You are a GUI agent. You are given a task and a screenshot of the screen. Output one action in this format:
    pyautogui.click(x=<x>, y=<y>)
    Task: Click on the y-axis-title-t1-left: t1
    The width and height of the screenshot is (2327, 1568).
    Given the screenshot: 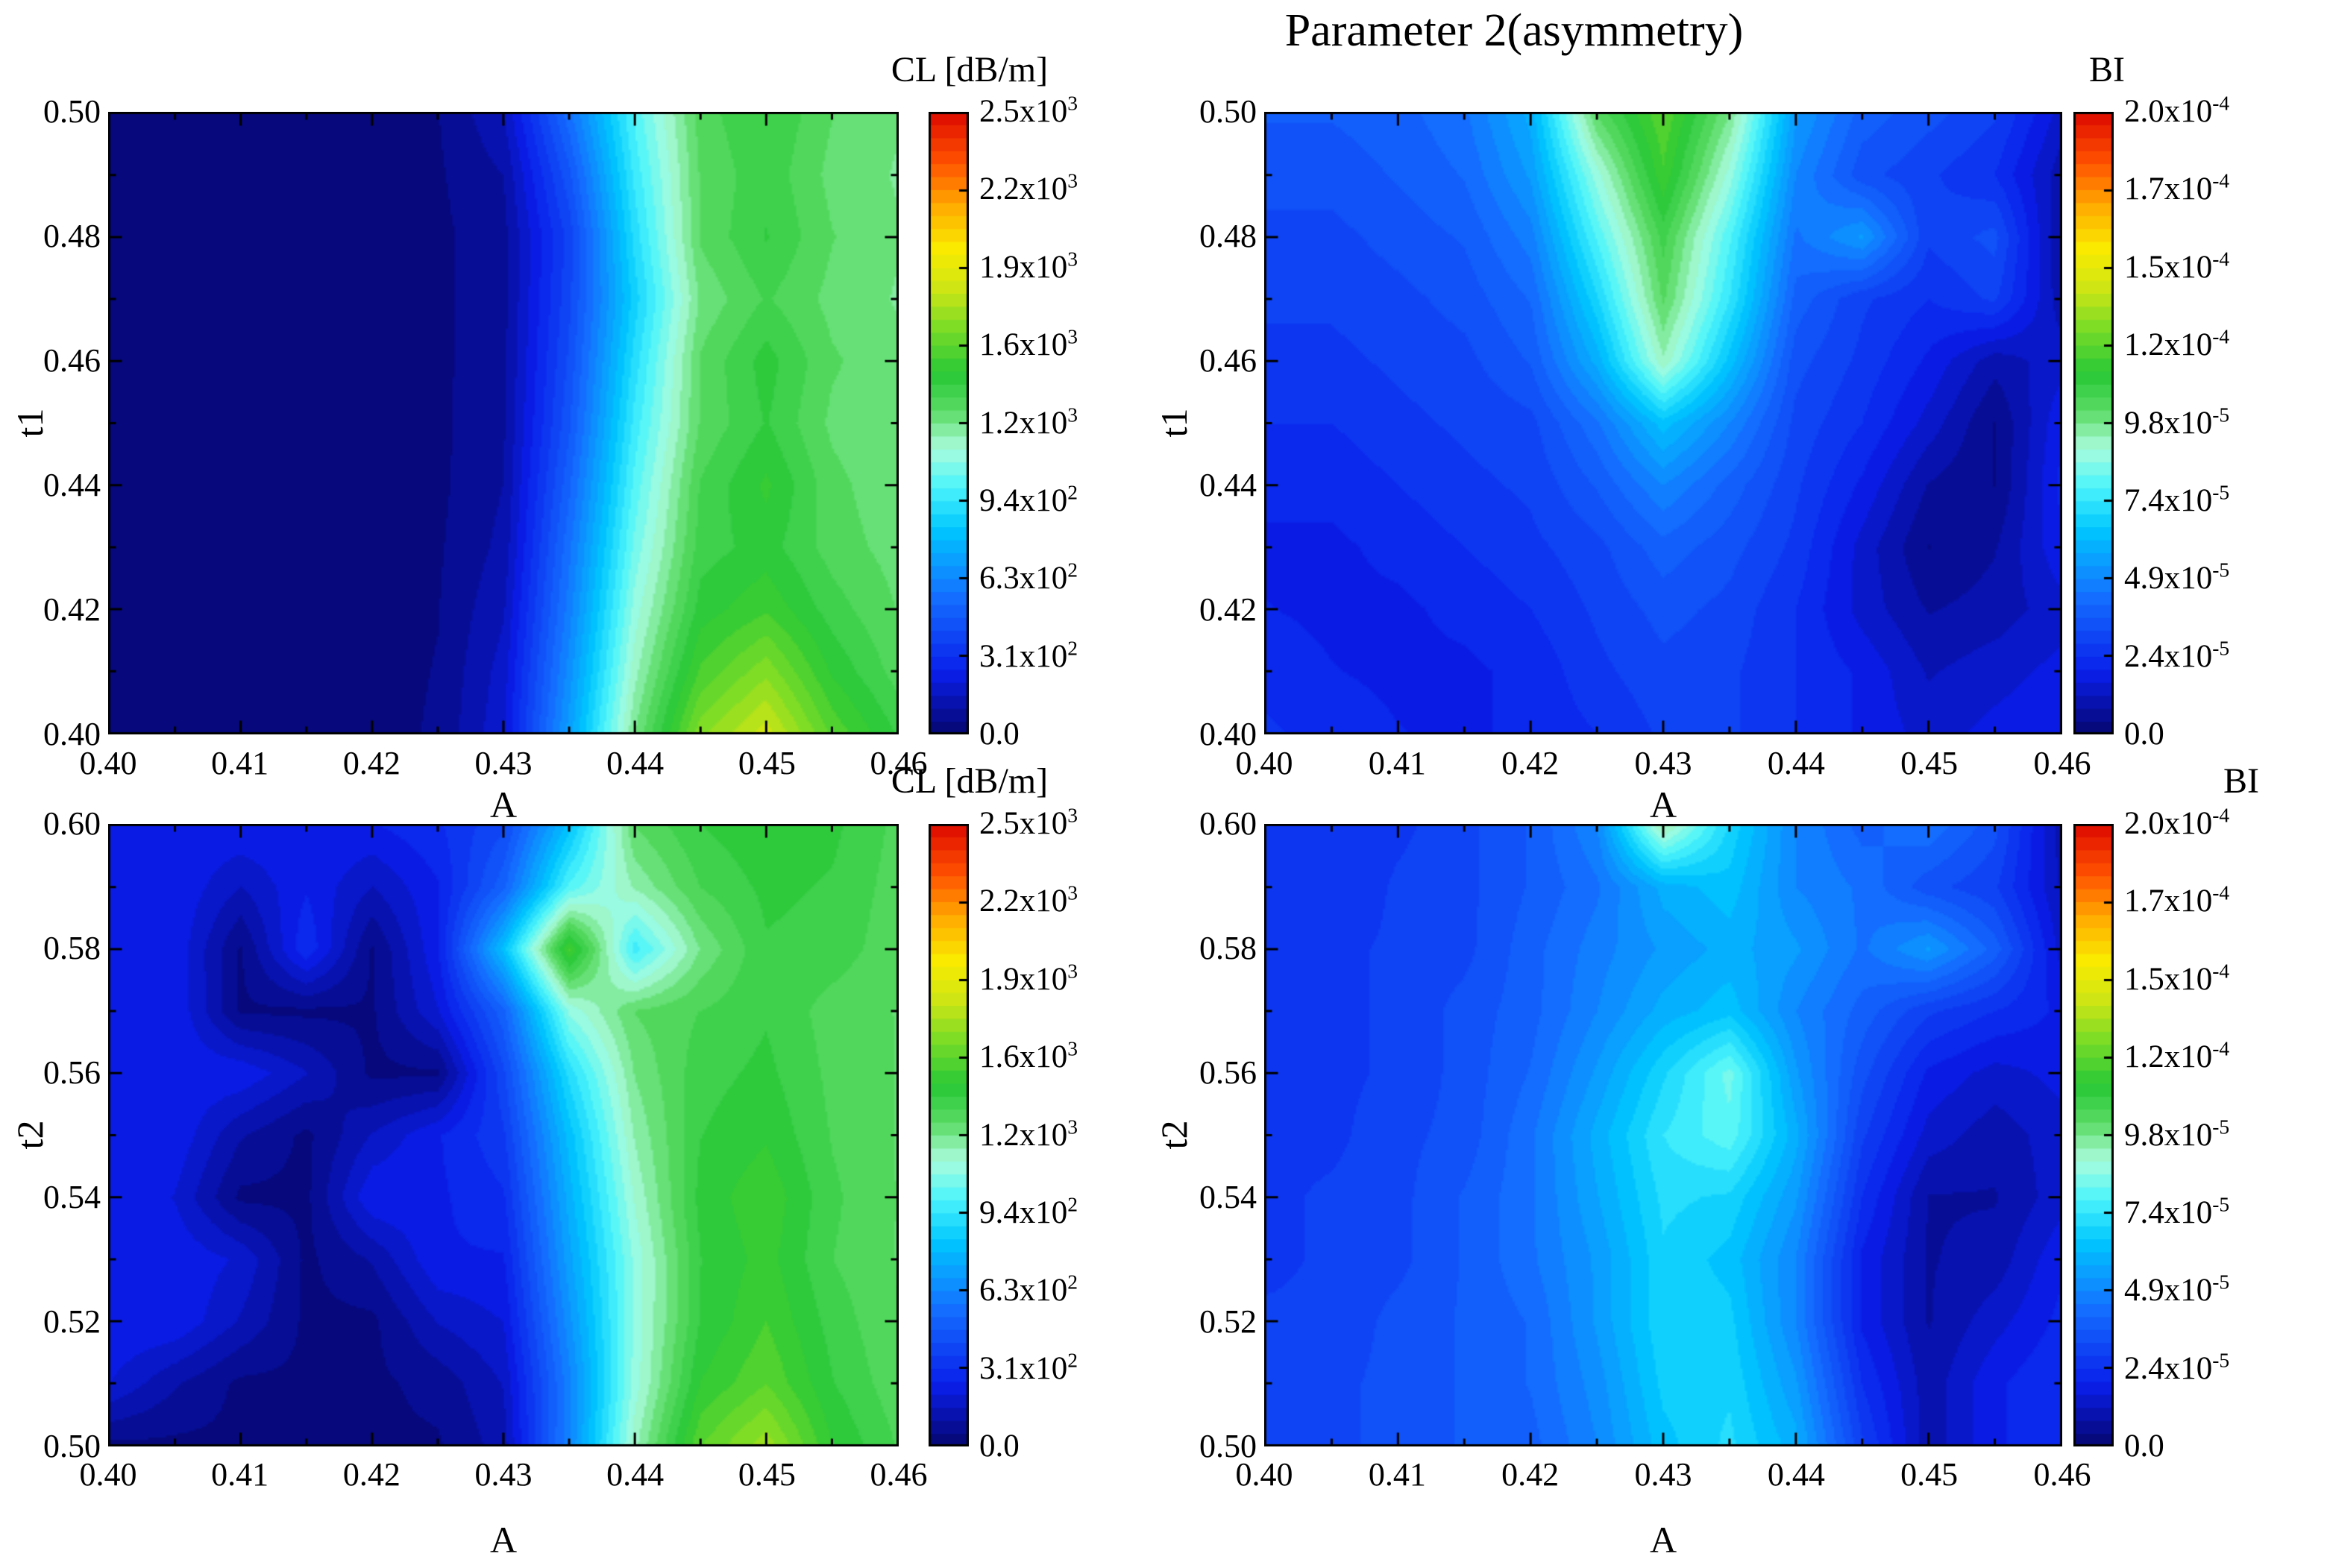 What is the action you would take?
    pyautogui.click(x=30, y=423)
    